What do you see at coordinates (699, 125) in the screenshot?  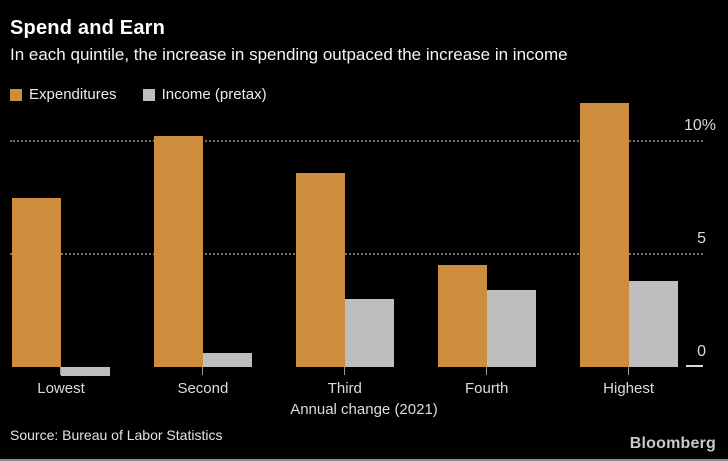 I see `y-tick-label-10pct: 10%` at bounding box center [699, 125].